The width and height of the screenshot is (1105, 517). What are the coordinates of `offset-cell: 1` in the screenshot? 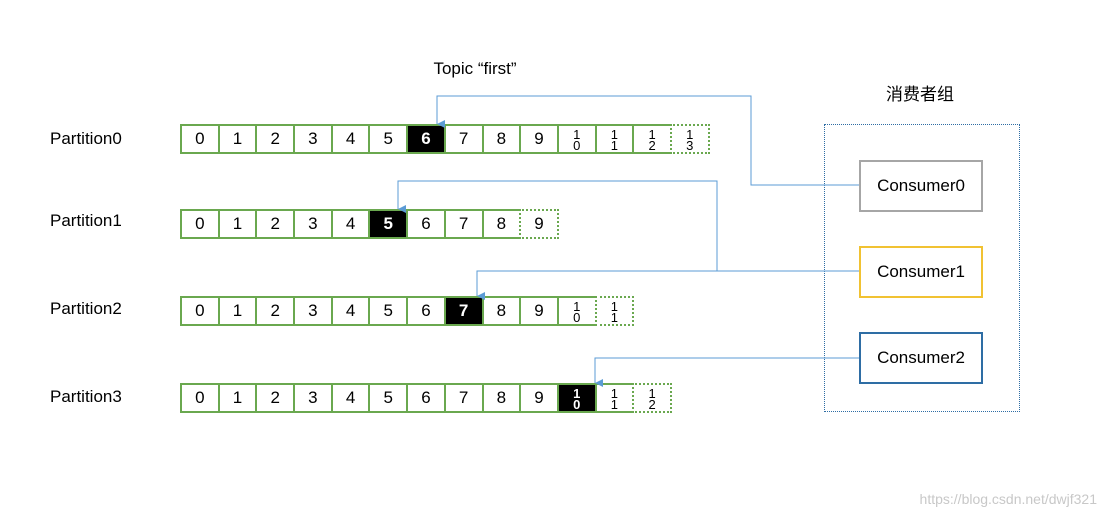 It's located at (237, 224).